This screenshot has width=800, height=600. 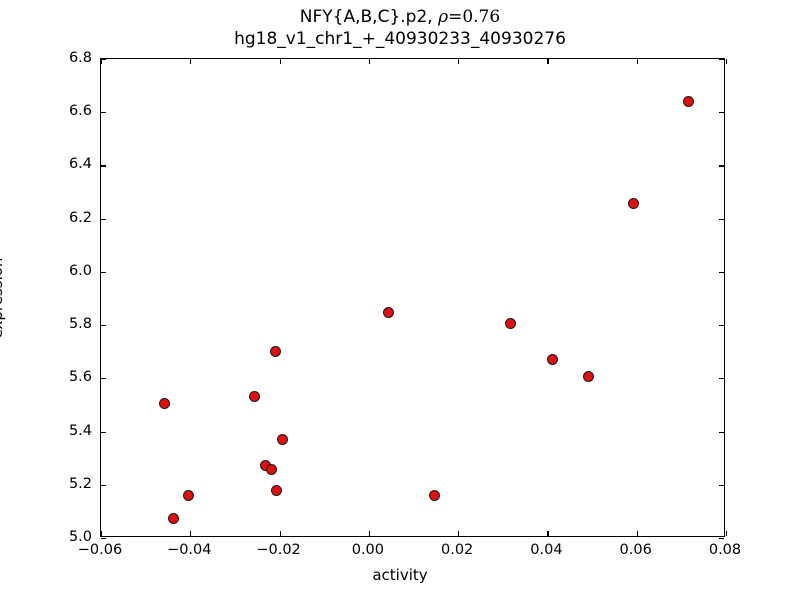 I want to click on x-tick-label: 0.08, so click(x=725, y=550).